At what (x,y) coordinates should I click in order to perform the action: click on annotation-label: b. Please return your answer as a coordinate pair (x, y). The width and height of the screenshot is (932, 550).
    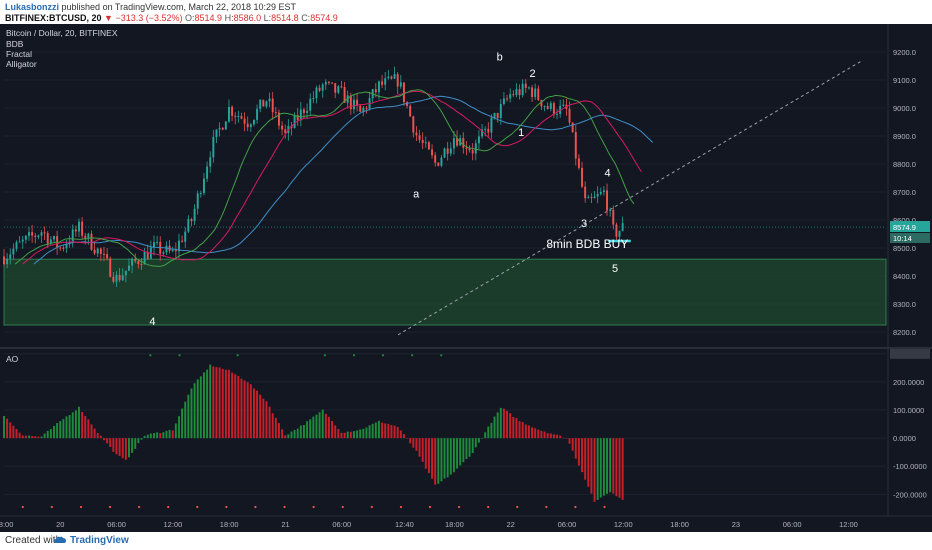
    Looking at the image, I should click on (500, 57).